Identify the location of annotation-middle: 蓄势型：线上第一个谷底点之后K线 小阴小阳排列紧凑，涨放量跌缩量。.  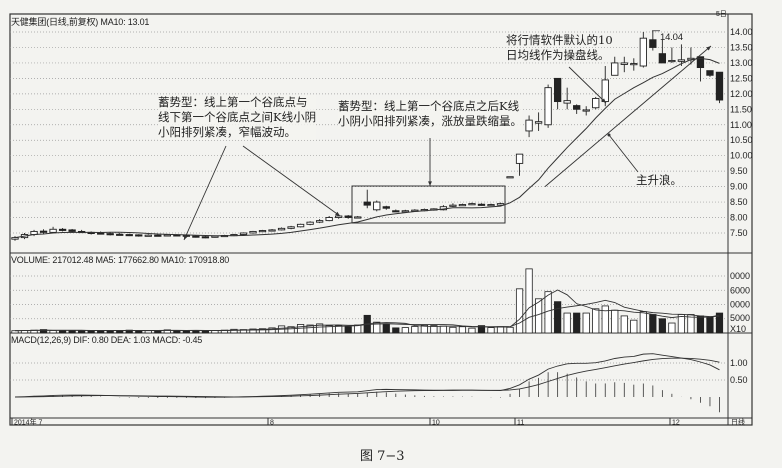
(430, 114).